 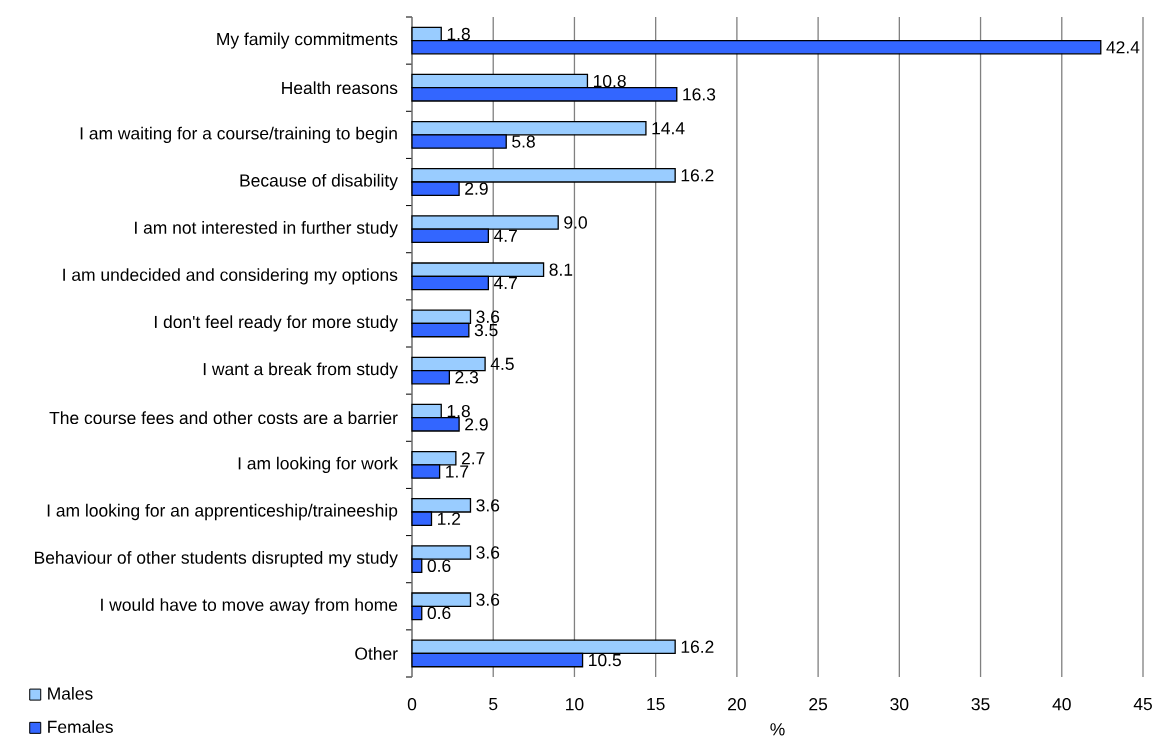 What do you see at coordinates (216, 559) in the screenshot?
I see `y-tick-label: Behaviour of other students disrupted my study` at bounding box center [216, 559].